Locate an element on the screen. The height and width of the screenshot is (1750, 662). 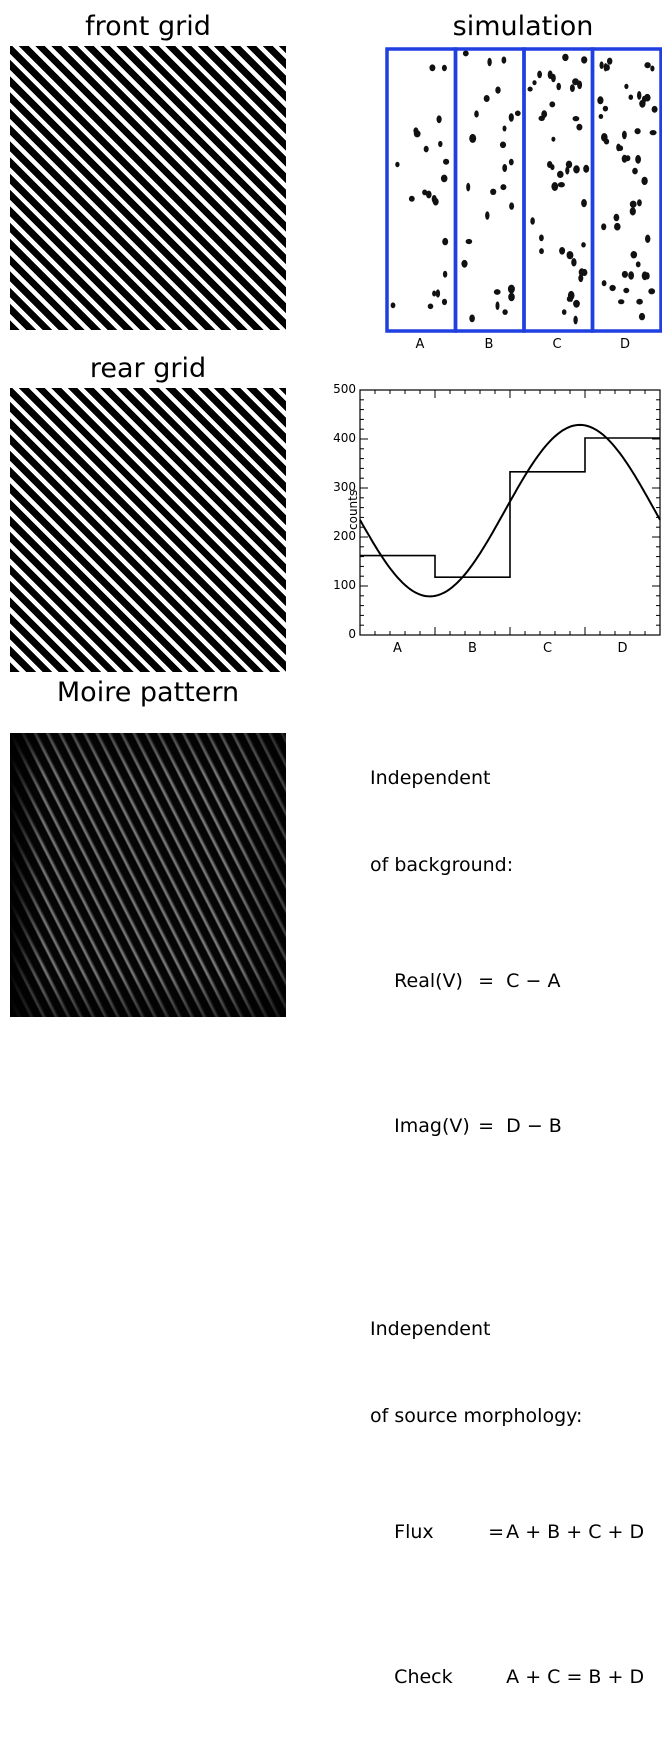
moire-vignette is located at coordinates (148, 875).